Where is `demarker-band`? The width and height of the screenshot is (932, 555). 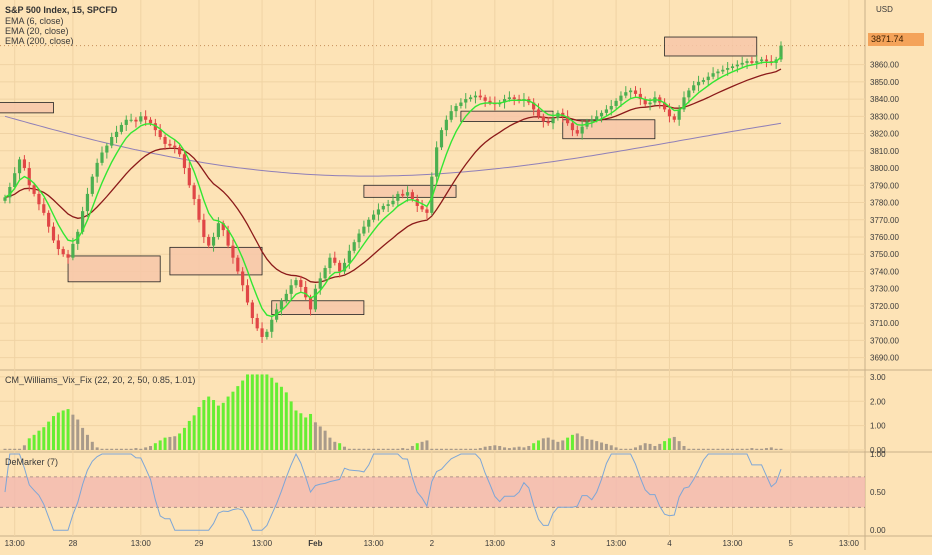
demarker-band is located at coordinates (432, 492).